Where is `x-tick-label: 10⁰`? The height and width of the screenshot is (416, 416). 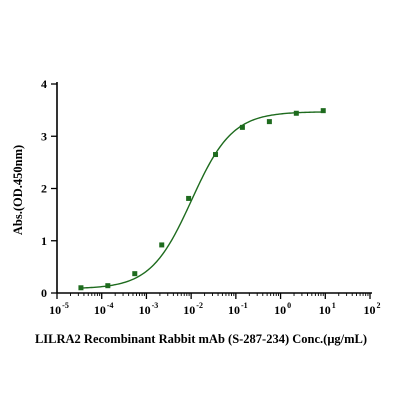 x-tick-label: 10⁰ is located at coordinates (282, 309).